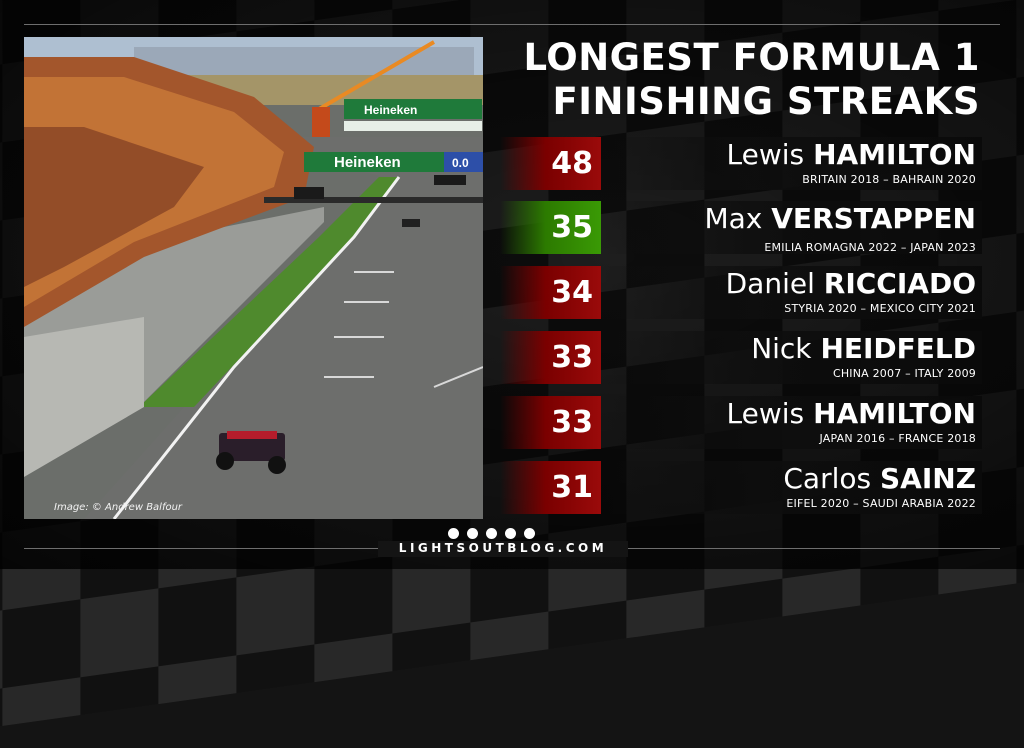 This screenshot has height=748, width=1024. Describe the element at coordinates (781, 348) in the screenshot. I see `driver-first-name: Nick` at that location.